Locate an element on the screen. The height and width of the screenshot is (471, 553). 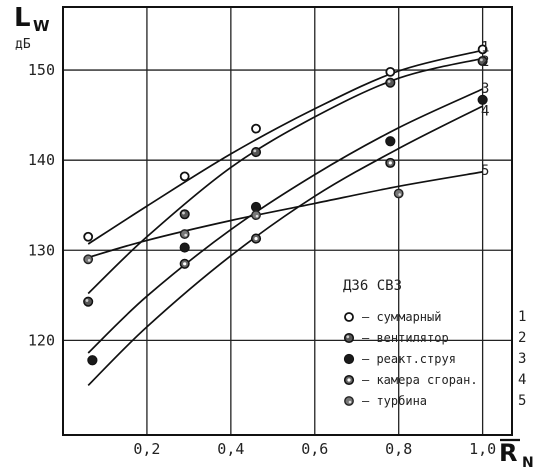
x-axis-symbol: R is located at coordinates (508, 453).